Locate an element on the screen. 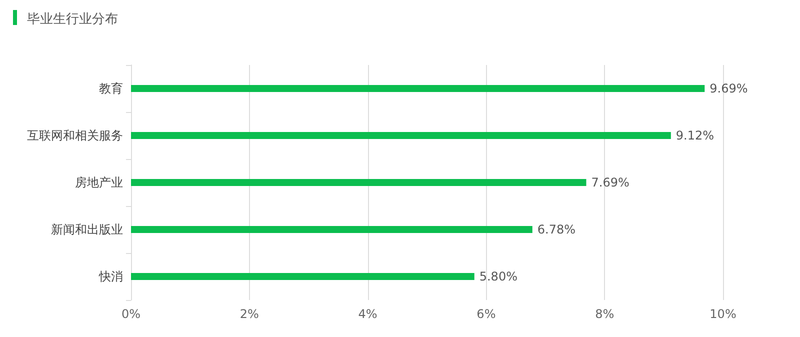 The width and height of the screenshot is (800, 337). y-tick-label: 互联网和相关服务 is located at coordinates (75, 135).